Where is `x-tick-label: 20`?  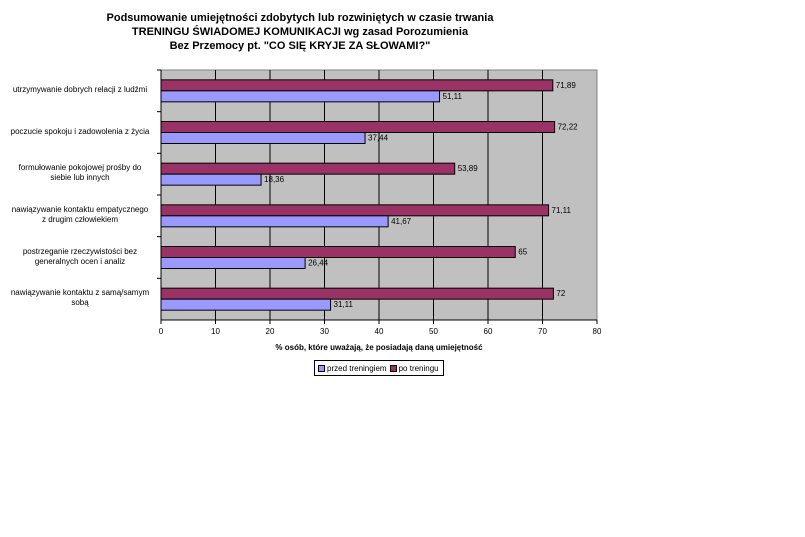
x-tick-label: 20 is located at coordinates (270, 331).